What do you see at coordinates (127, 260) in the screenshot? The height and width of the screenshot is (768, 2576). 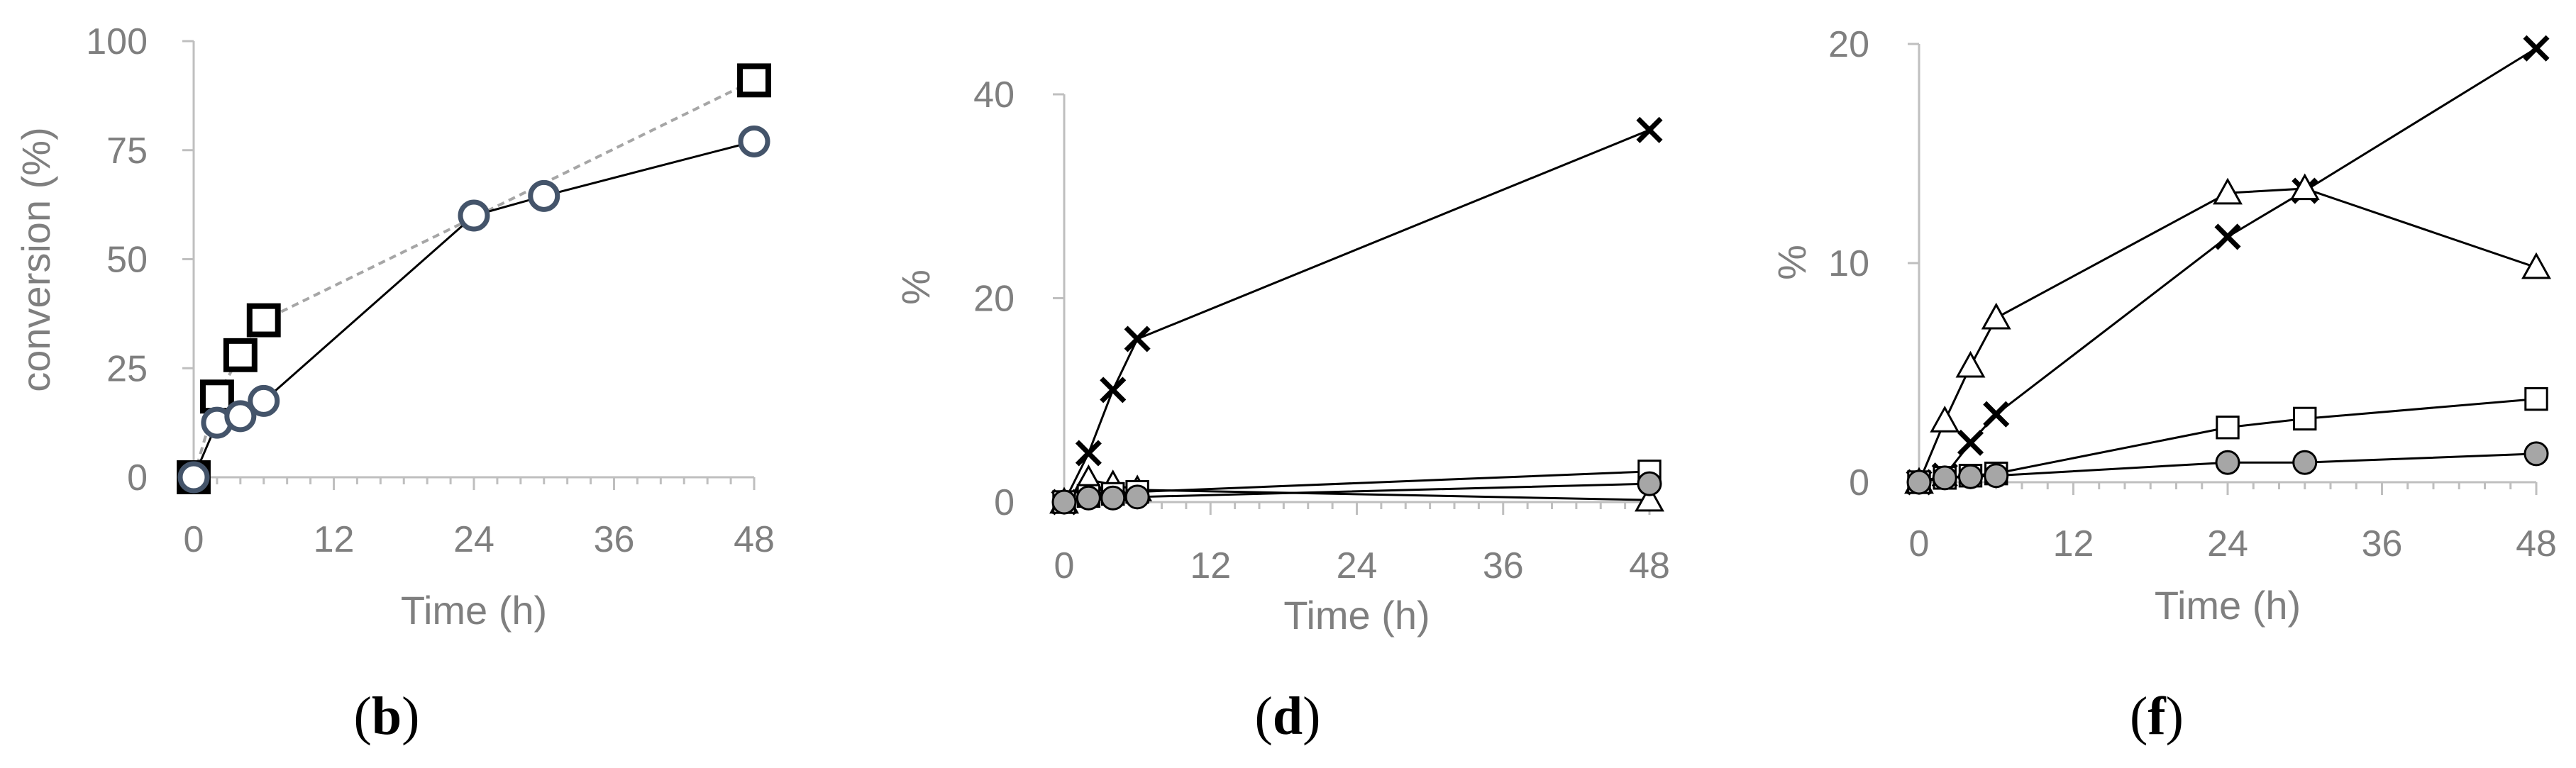 I see `y-tick-label: 50` at bounding box center [127, 260].